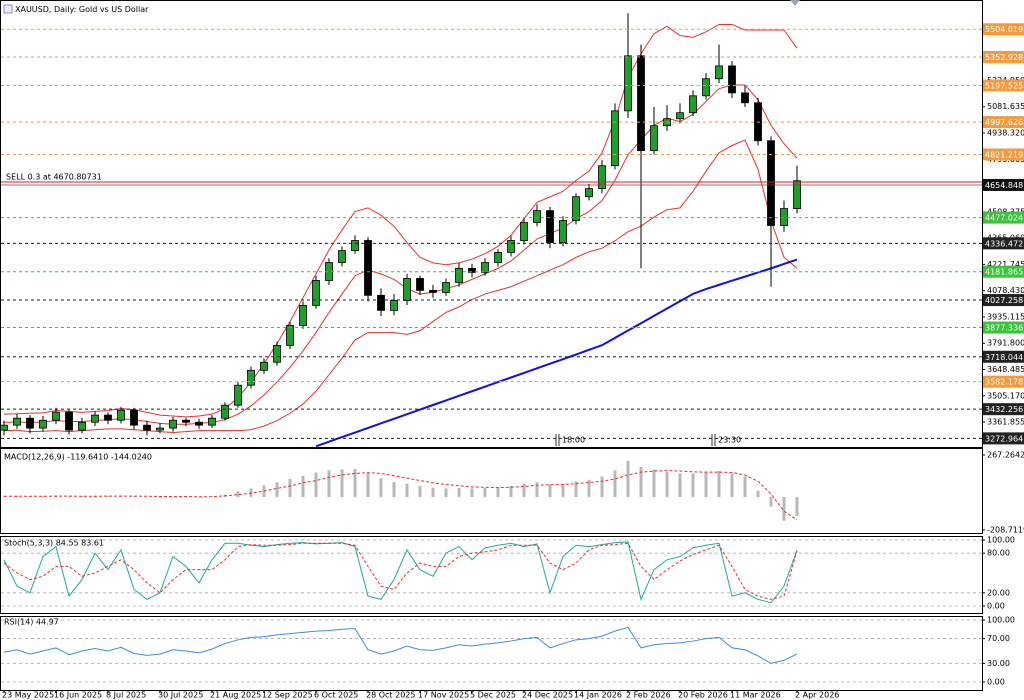 The height and width of the screenshot is (700, 1024). Describe the element at coordinates (1005, 529) in the screenshot. I see `y-tick-label: -208.7119` at that location.